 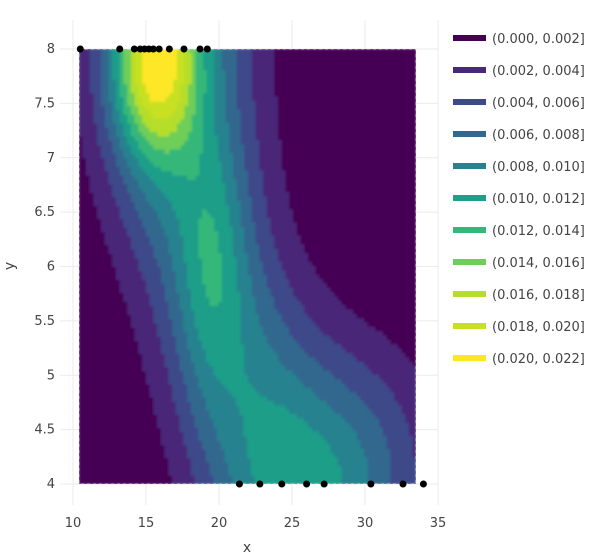 I want to click on legend-label: (0.010, 0.012], so click(x=538, y=199).